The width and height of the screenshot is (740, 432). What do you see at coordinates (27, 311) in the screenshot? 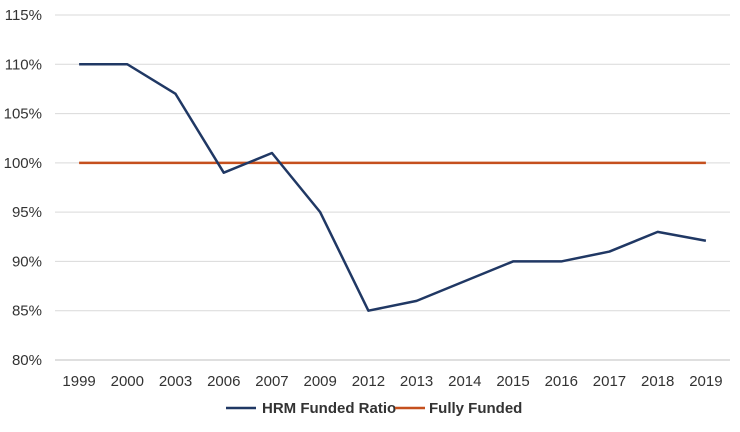
I see `y-tick-label: 85%` at bounding box center [27, 311].